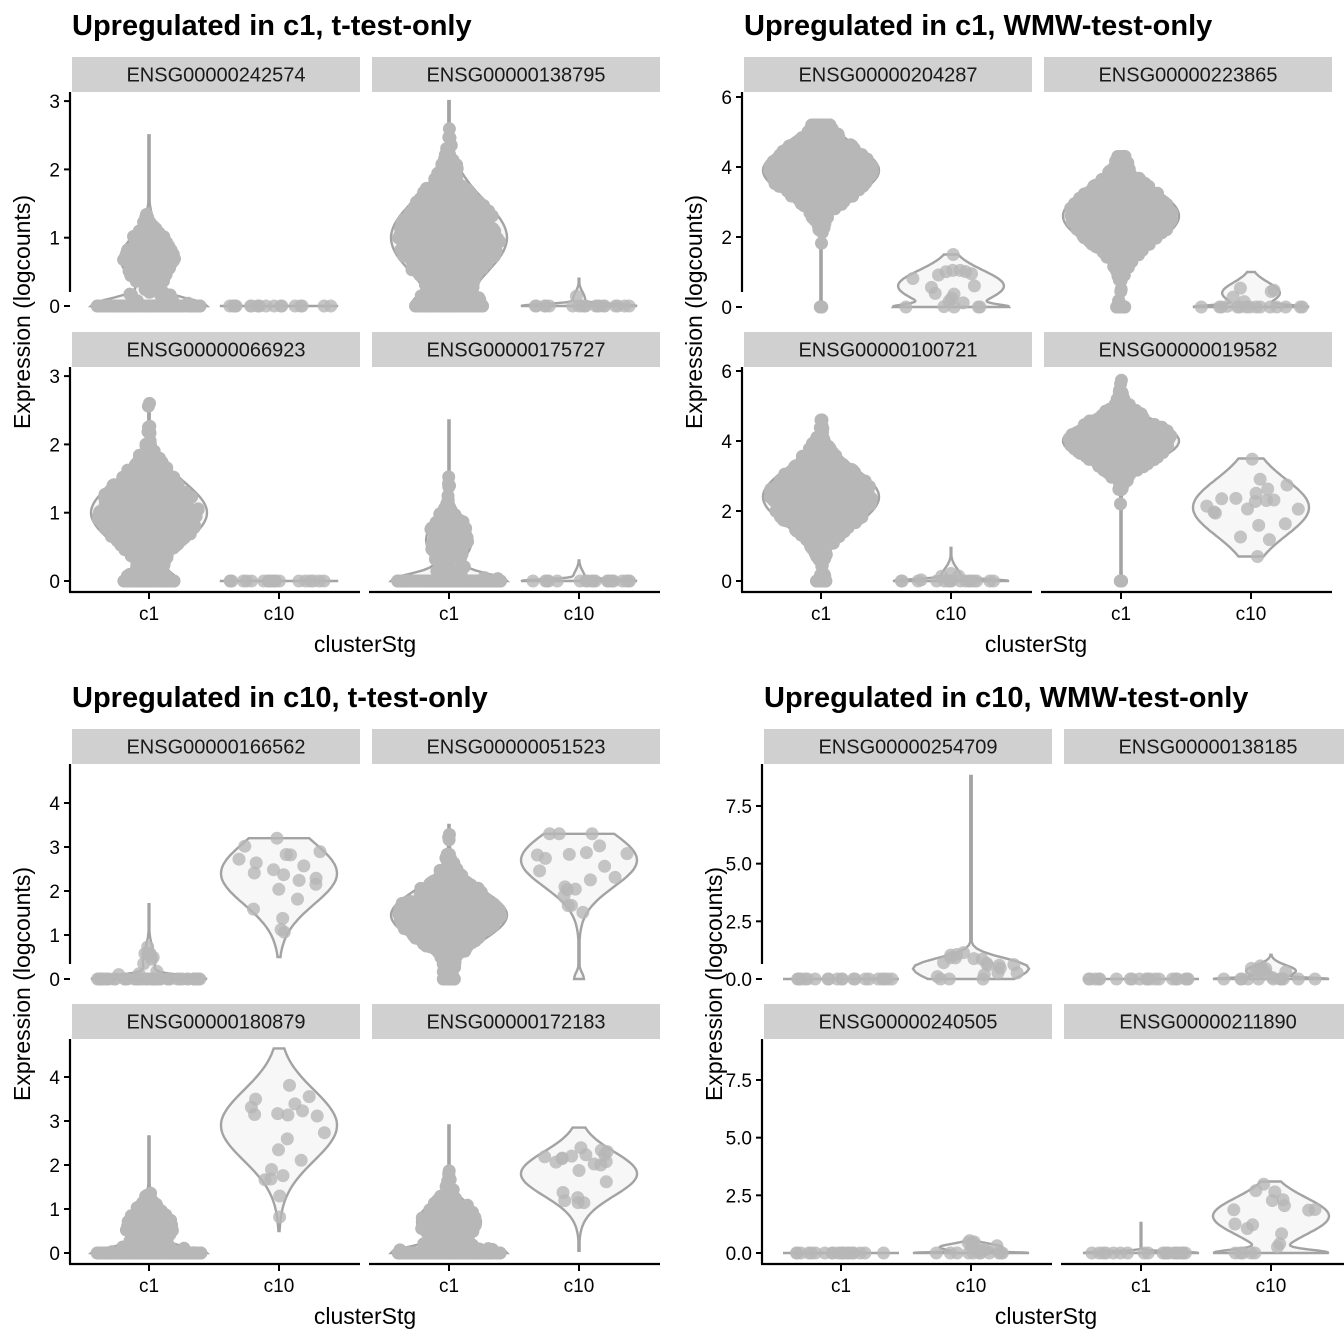 The image size is (1344, 1344). I want to click on facet: ENSG00000138795, so click(516, 185).